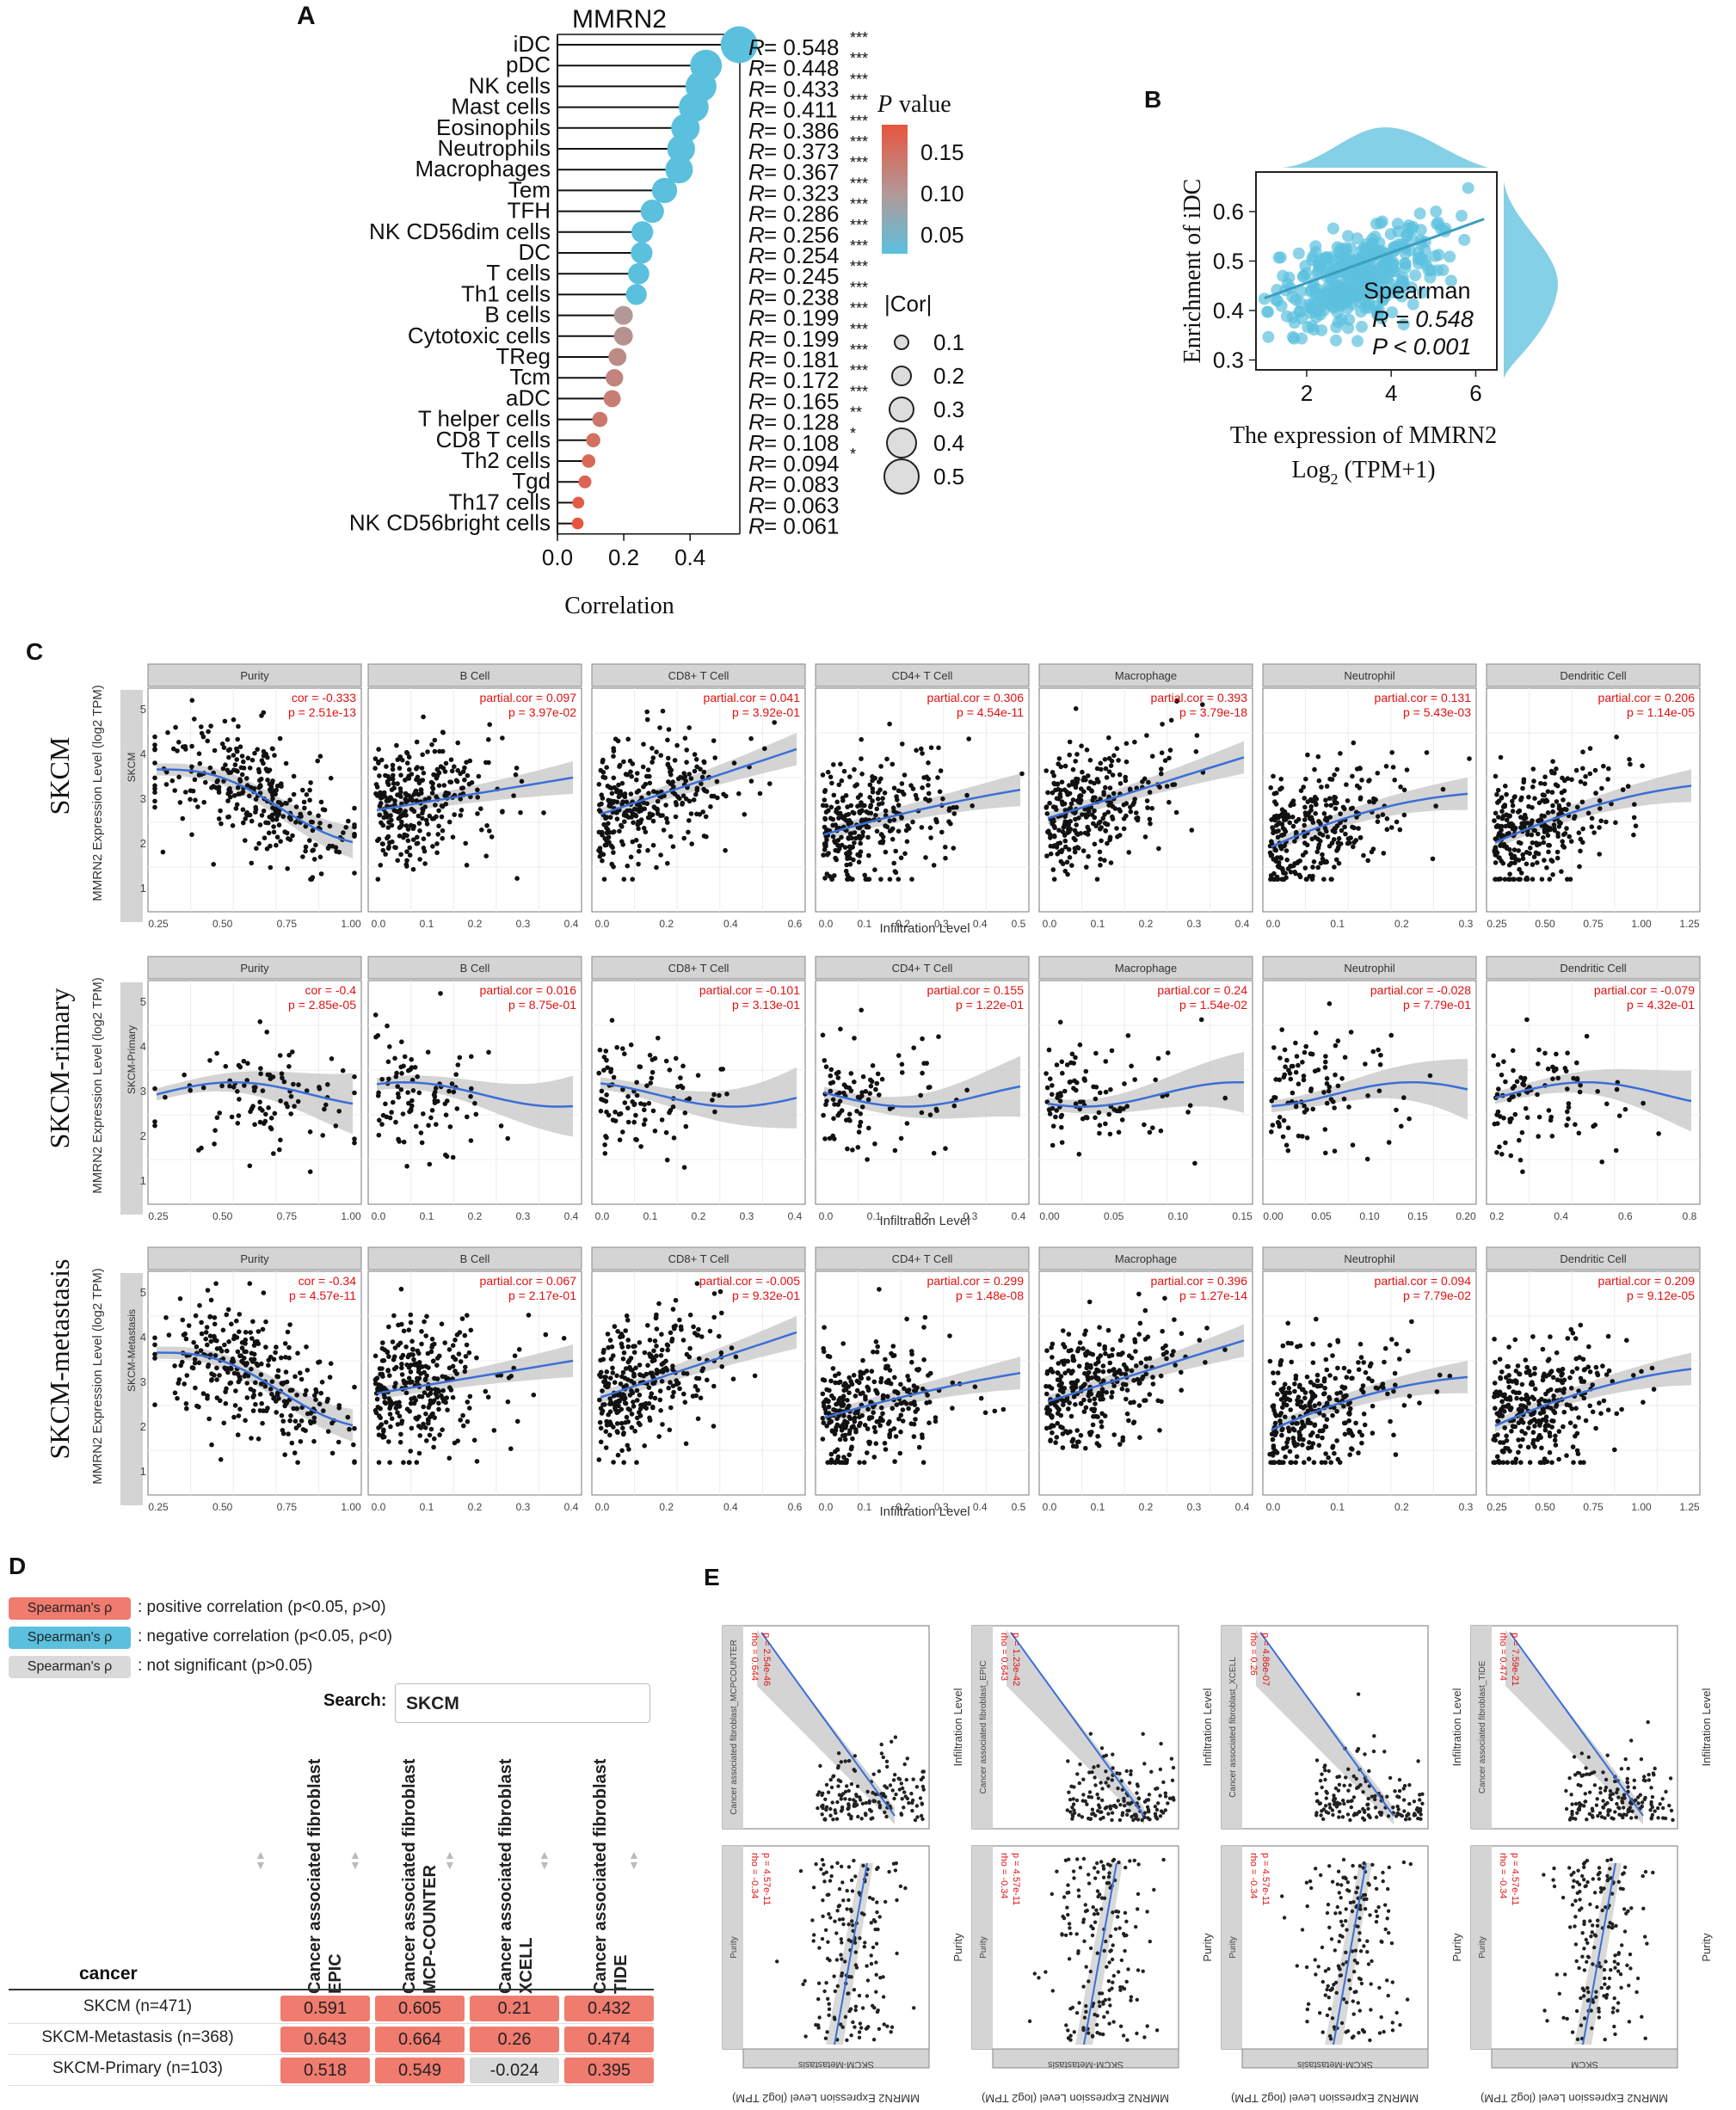 This screenshot has height=2110, width=1736. I want to click on r-label-letter: R, so click(756, 214).